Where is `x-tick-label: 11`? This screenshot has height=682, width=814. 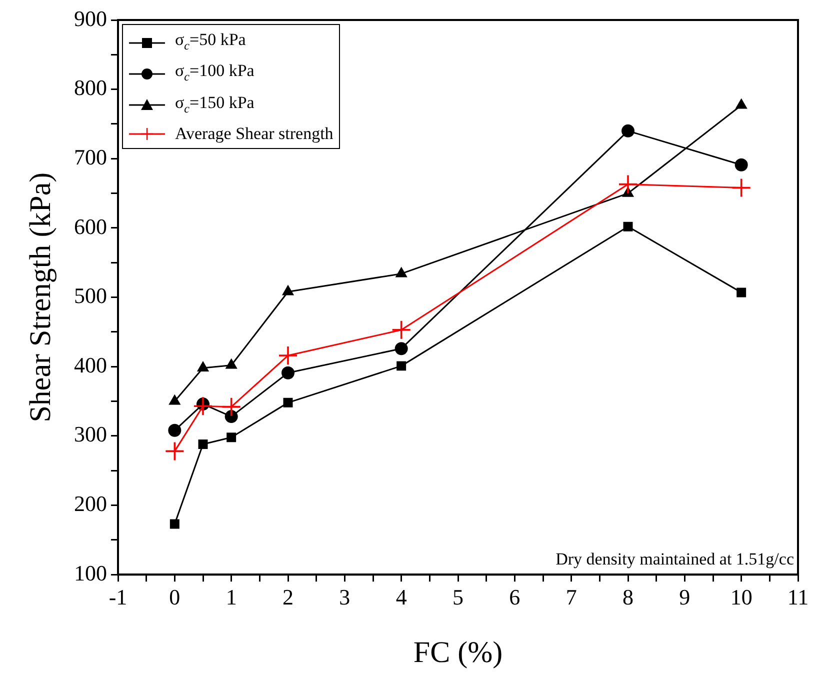 x-tick-label: 11 is located at coordinates (798, 597).